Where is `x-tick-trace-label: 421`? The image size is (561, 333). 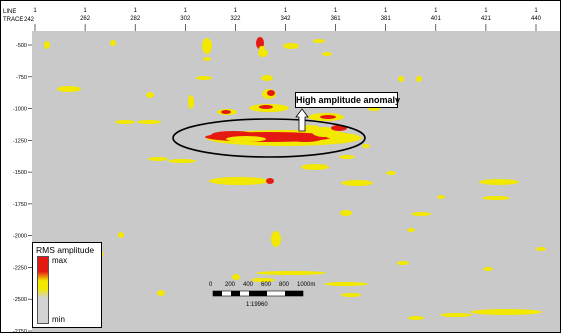 x-tick-trace-label: 421 is located at coordinates (486, 19).